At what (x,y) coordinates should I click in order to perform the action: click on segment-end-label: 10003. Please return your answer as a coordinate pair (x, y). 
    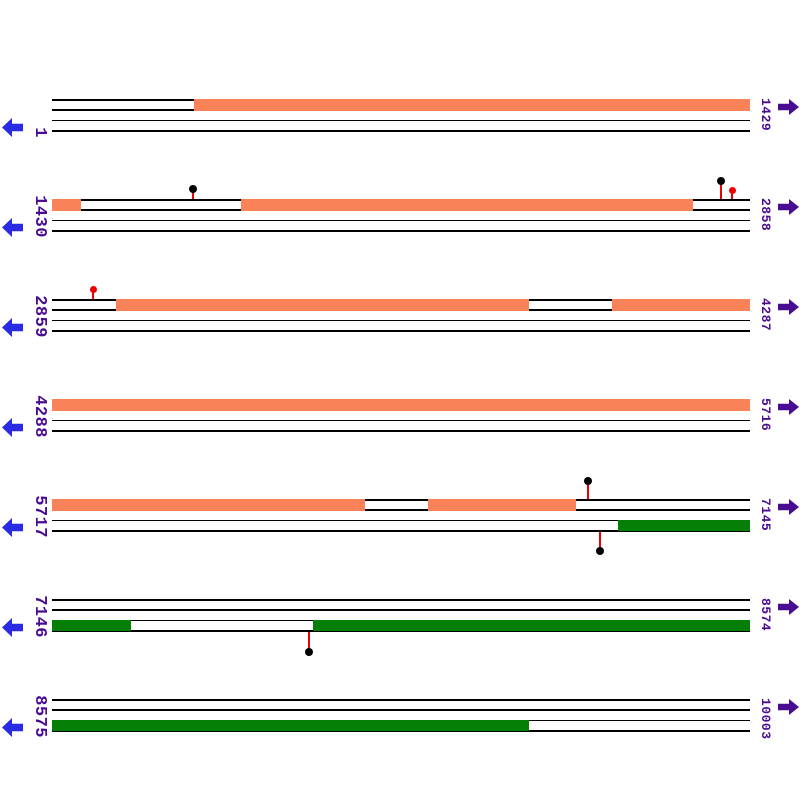
    Looking at the image, I should click on (765, 719).